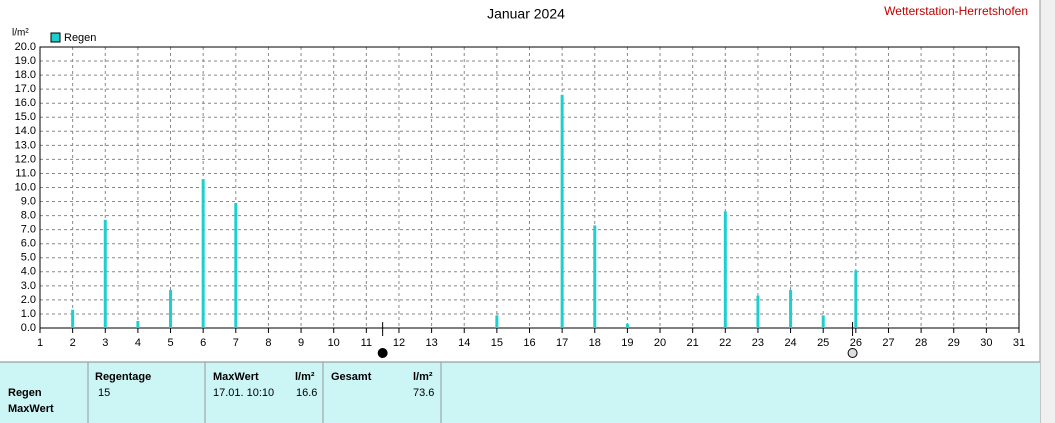 This screenshot has height=423, width=1055. I want to click on y-tick-label: 8.0, so click(28, 216).